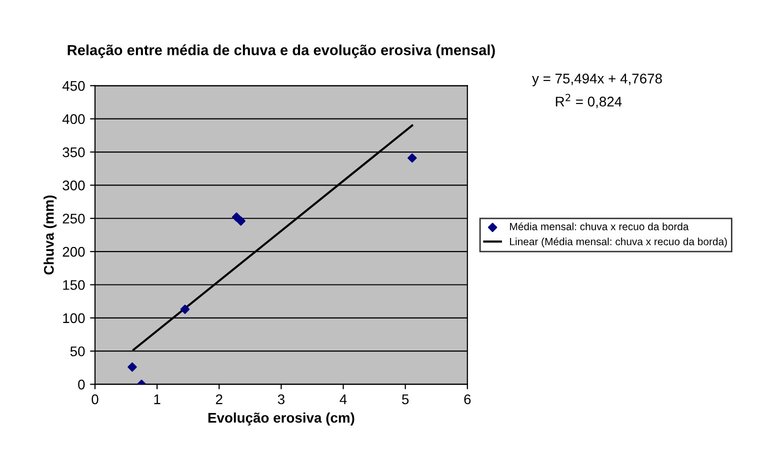  What do you see at coordinates (343, 399) in the screenshot?
I see `x-tick-label: 4` at bounding box center [343, 399].